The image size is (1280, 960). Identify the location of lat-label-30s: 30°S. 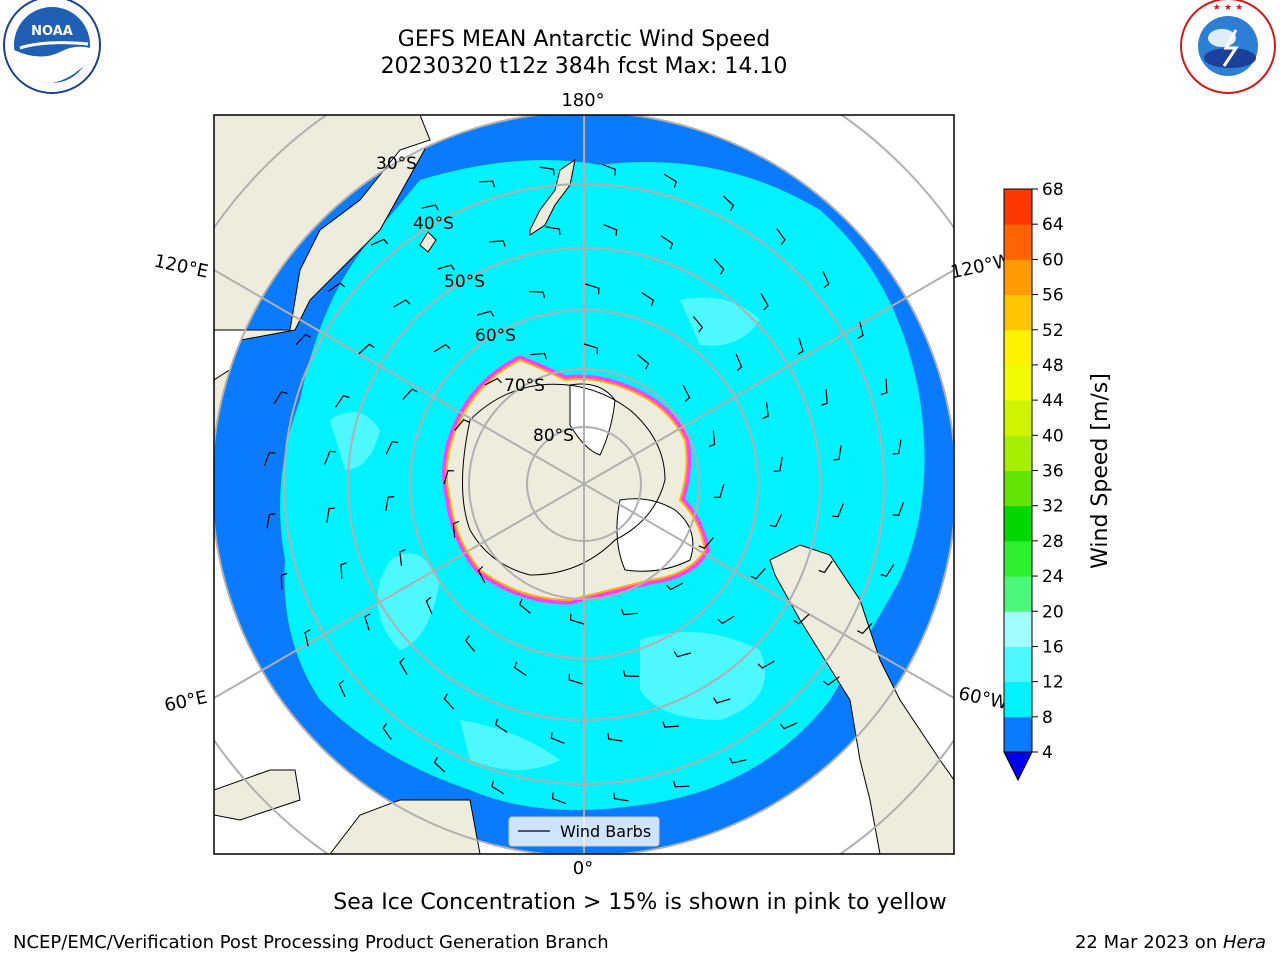
(396, 164).